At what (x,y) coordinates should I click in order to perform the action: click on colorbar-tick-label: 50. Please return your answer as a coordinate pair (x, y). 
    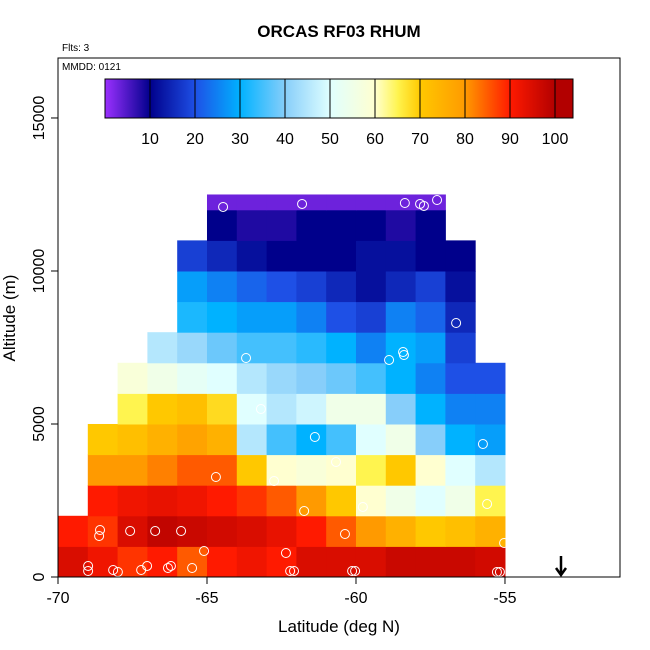
    Looking at the image, I should click on (330, 139).